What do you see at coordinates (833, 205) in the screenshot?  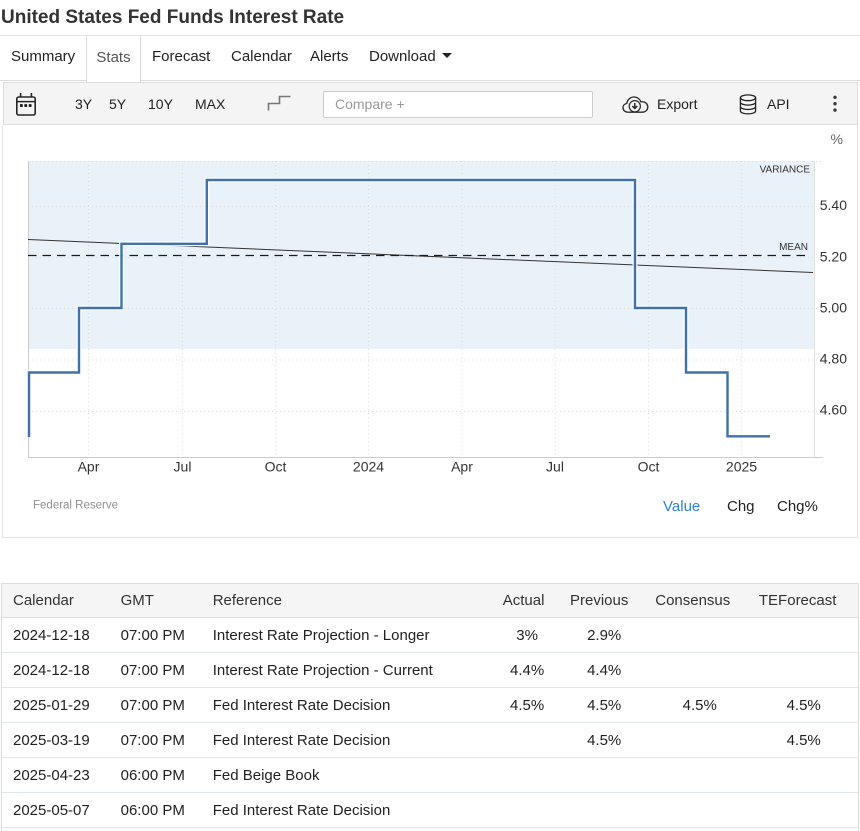 I see `svg-text: 5.40` at bounding box center [833, 205].